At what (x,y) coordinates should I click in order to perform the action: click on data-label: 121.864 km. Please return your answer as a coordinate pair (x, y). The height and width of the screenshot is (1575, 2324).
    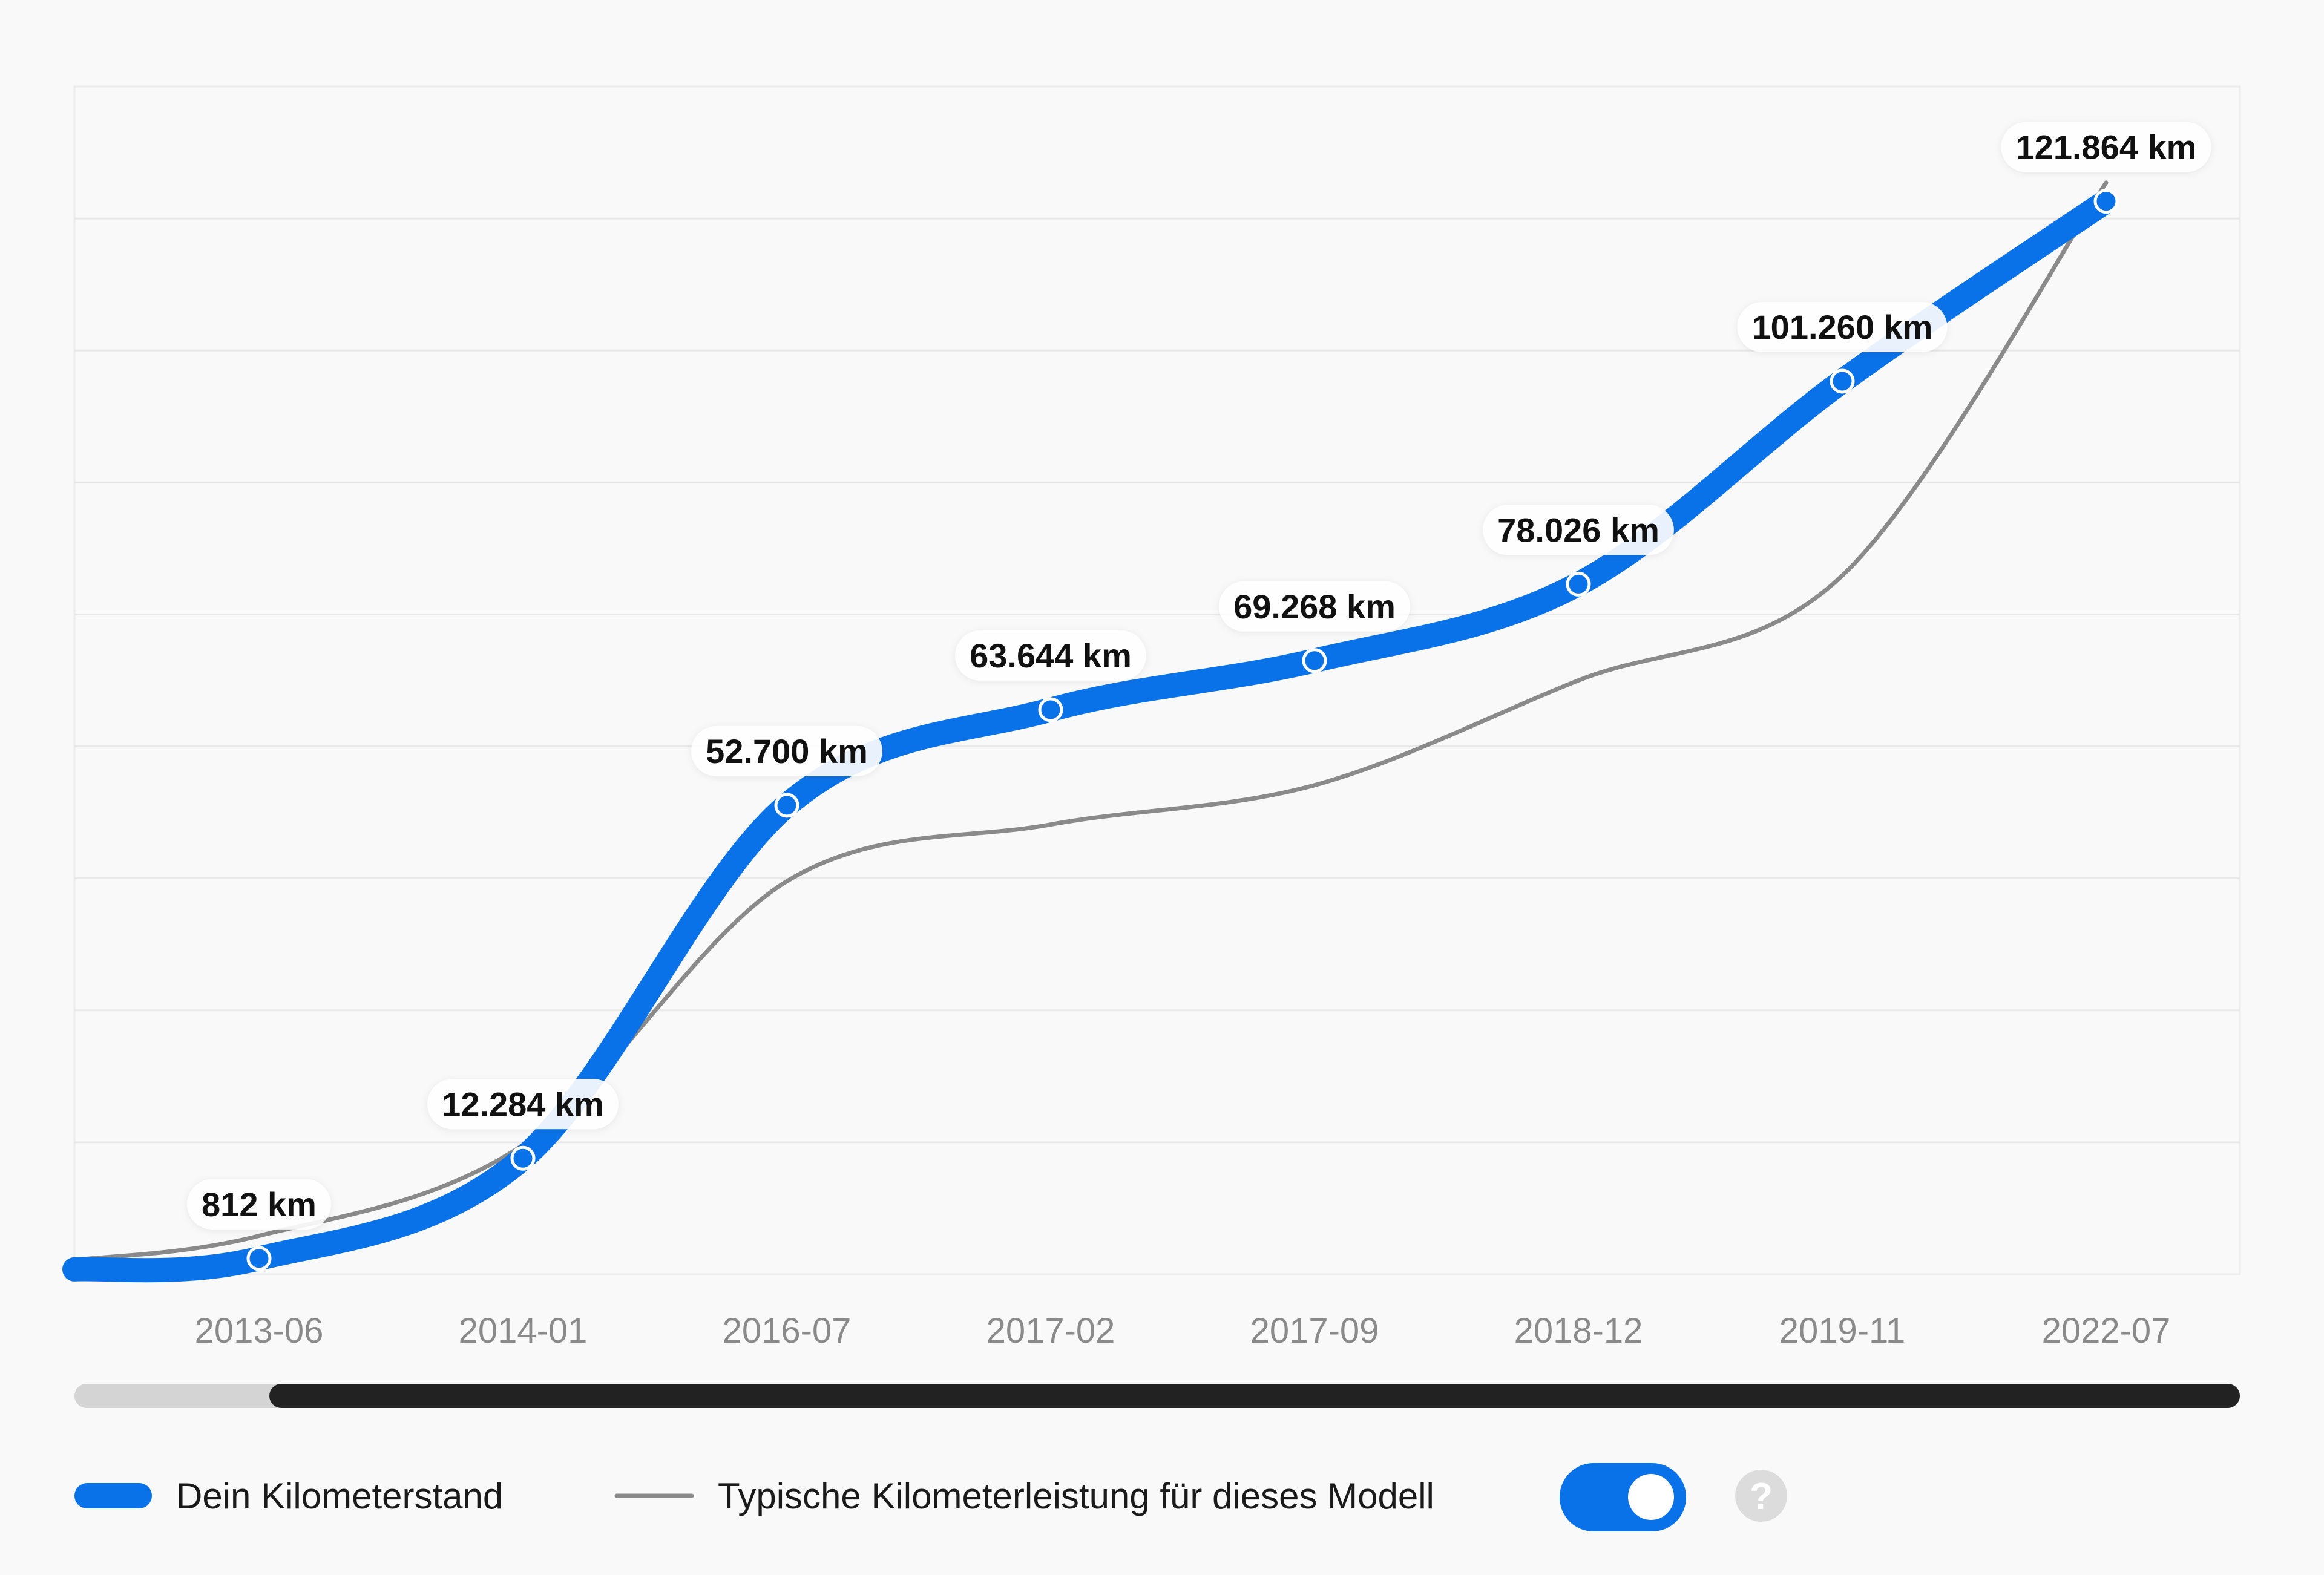
    Looking at the image, I should click on (2106, 147).